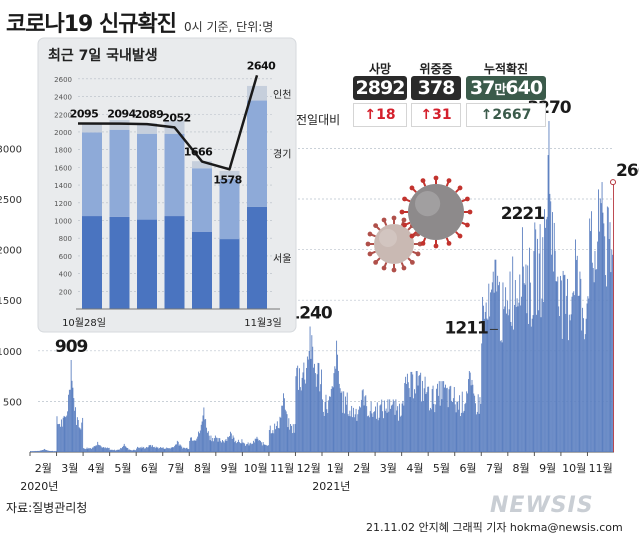 The height and width of the screenshot is (540, 639). I want to click on main-x-month-label: 5월, so click(441, 468).